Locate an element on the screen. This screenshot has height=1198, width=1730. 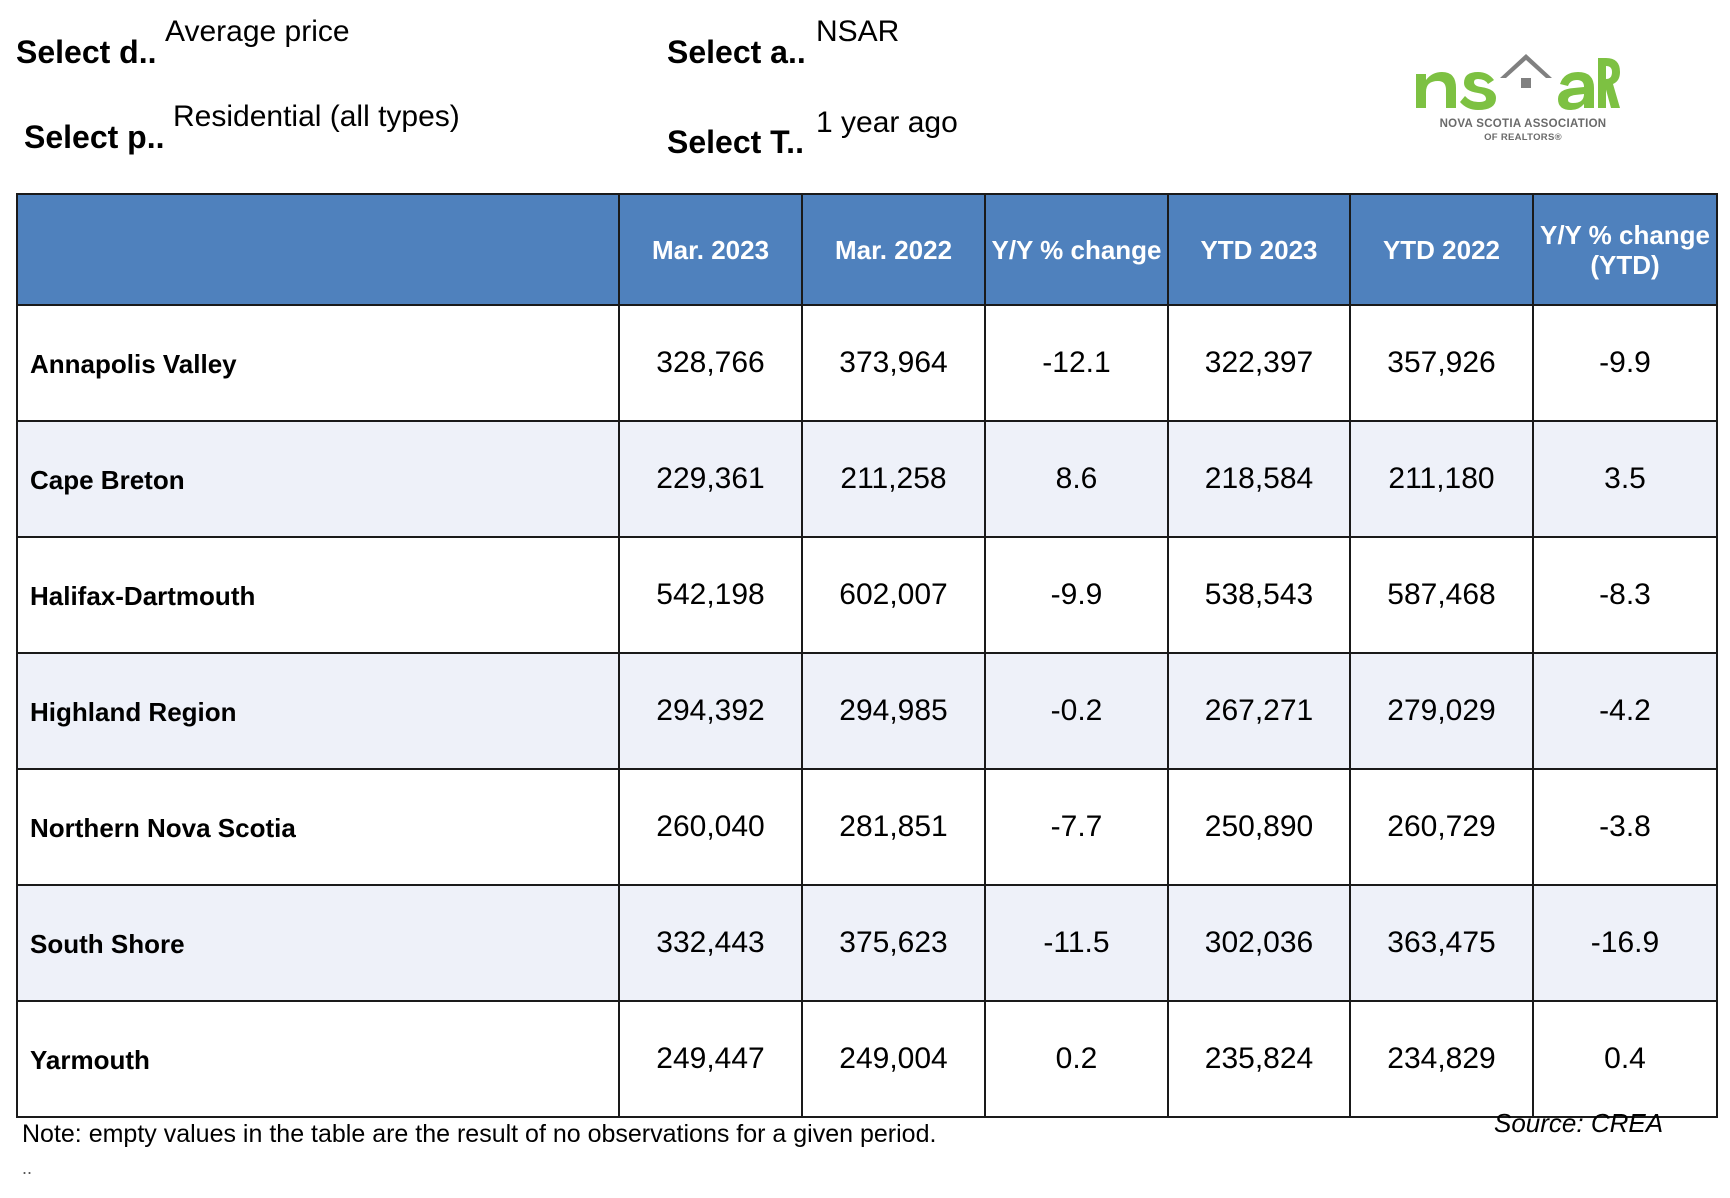
value-cell: 587,468 is located at coordinates (1441, 595).